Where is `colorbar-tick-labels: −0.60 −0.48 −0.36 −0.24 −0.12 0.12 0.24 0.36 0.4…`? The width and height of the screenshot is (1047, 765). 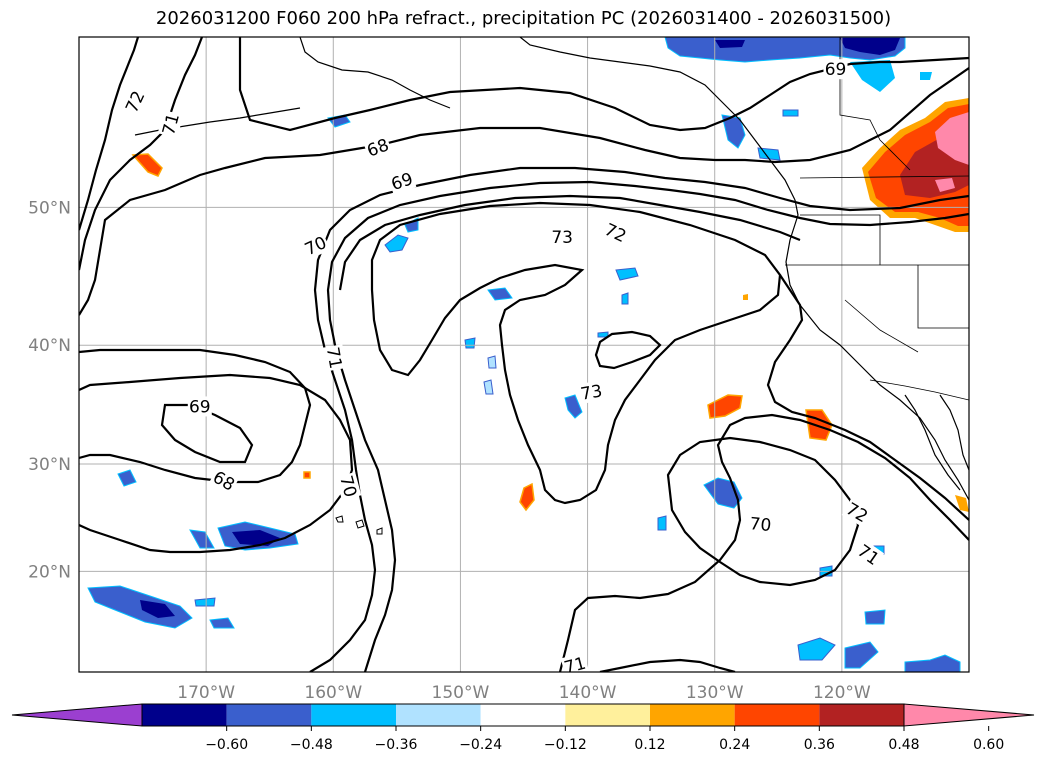
colorbar-tick-labels: −0.60 −0.48 −0.36 −0.24 −0.12 0.12 0.24 0.36 0.4… is located at coordinates (604, 739).